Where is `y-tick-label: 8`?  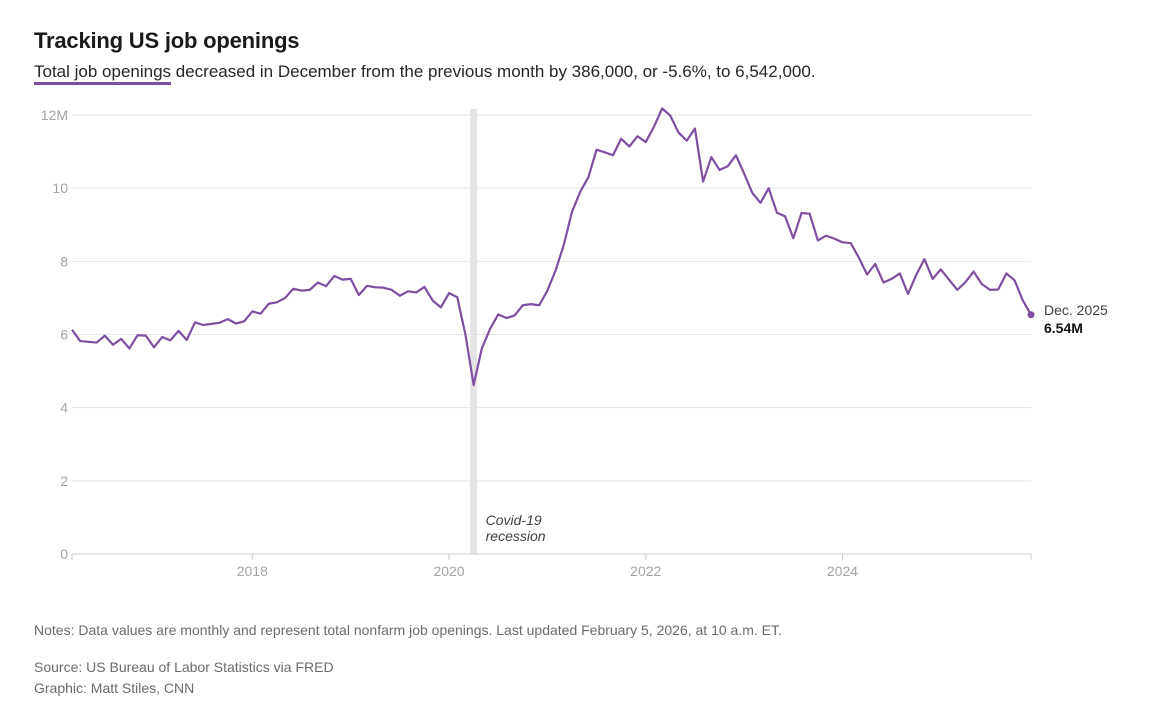
y-tick-label: 8 is located at coordinates (64, 261).